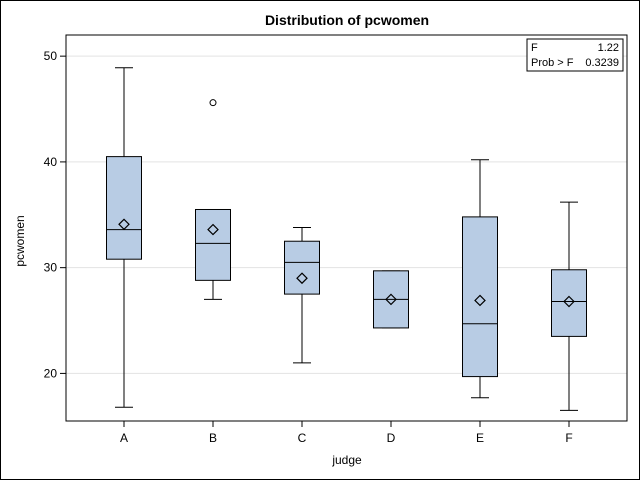  What do you see at coordinates (51, 162) in the screenshot?
I see `y-tick-label-40: 40` at bounding box center [51, 162].